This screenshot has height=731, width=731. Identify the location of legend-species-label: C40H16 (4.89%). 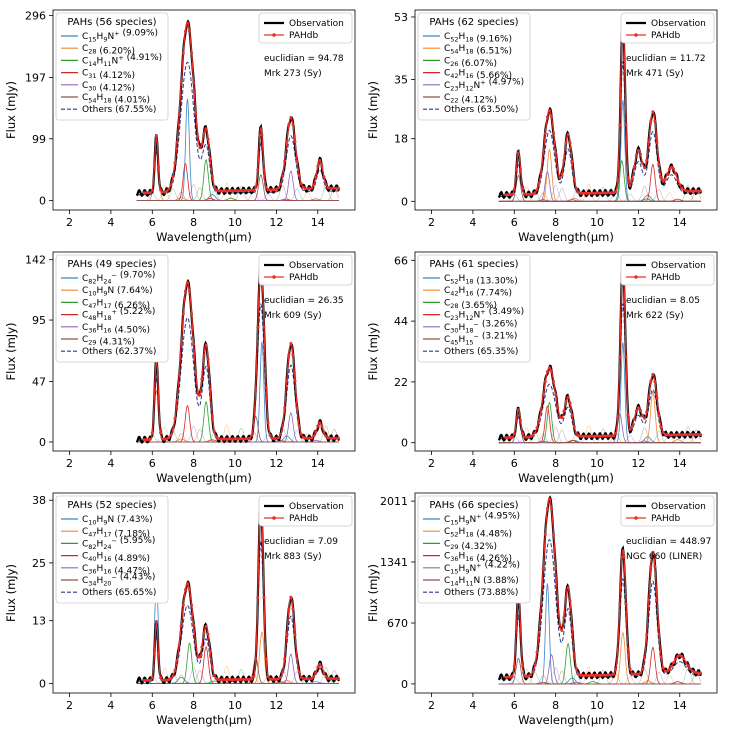
(116, 558).